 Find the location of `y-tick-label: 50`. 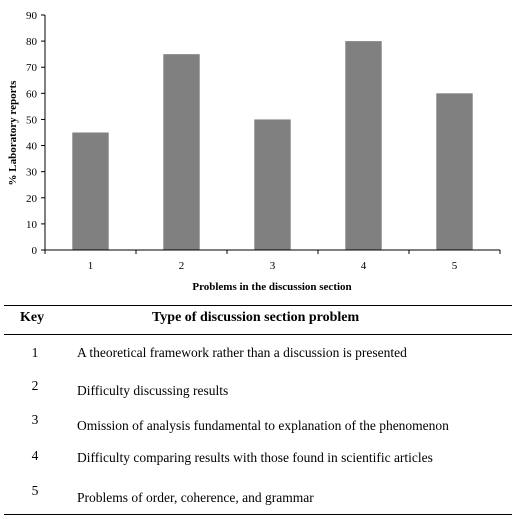

y-tick-label: 50 is located at coordinates (32, 120).